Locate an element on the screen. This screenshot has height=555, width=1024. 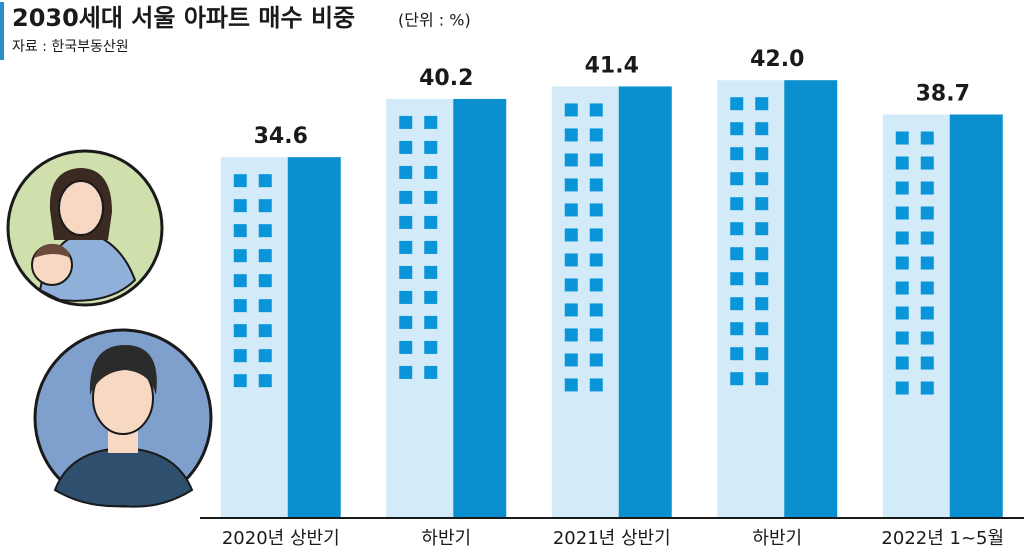
title-accent is located at coordinates (2, 31).